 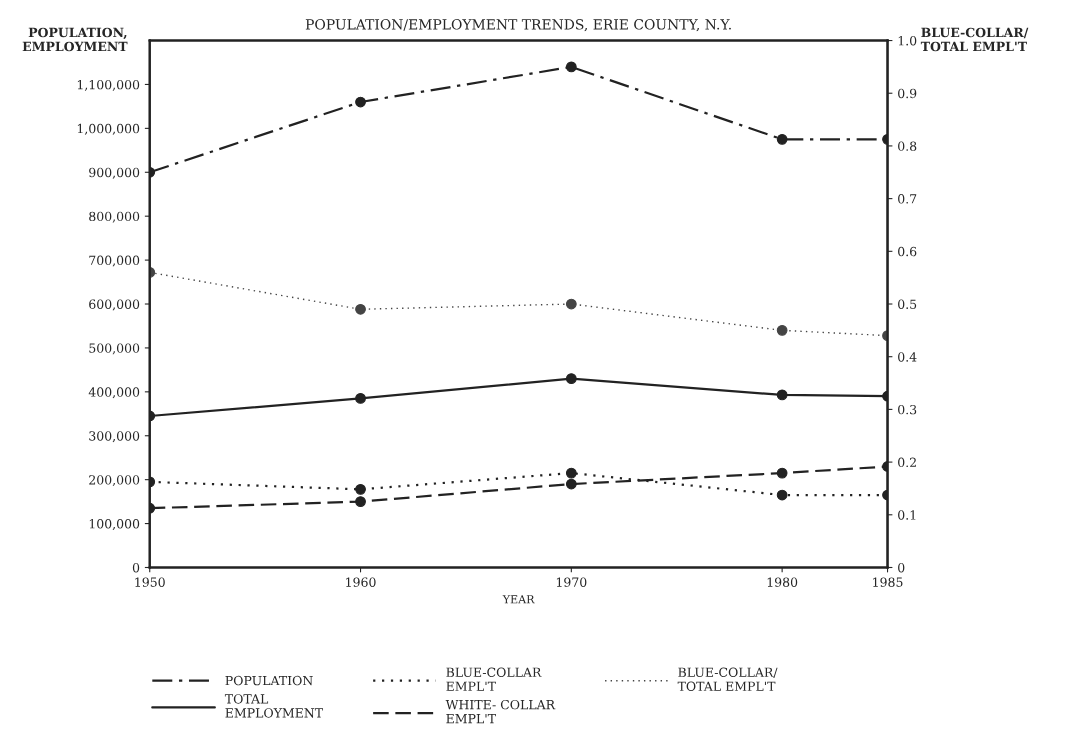 What do you see at coordinates (114, 481) in the screenshot?
I see `y-tick-label: 200,000` at bounding box center [114, 481].